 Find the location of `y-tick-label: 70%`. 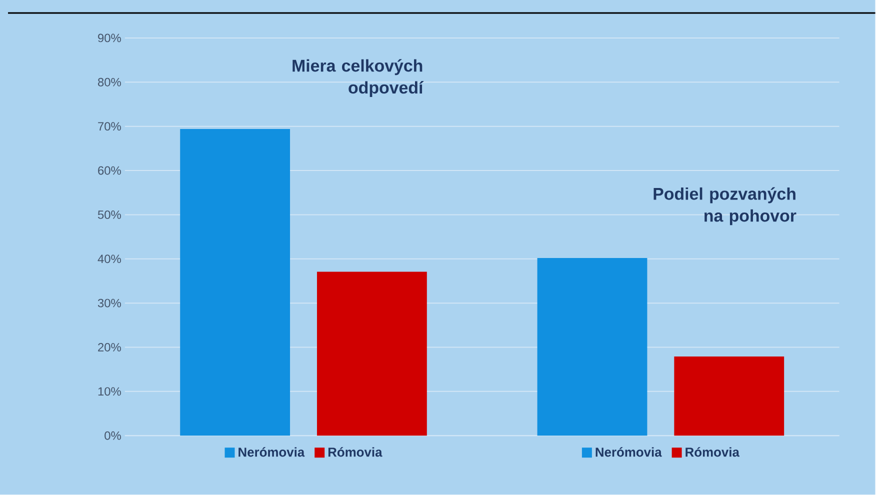

y-tick-label: 70% is located at coordinates (109, 126).